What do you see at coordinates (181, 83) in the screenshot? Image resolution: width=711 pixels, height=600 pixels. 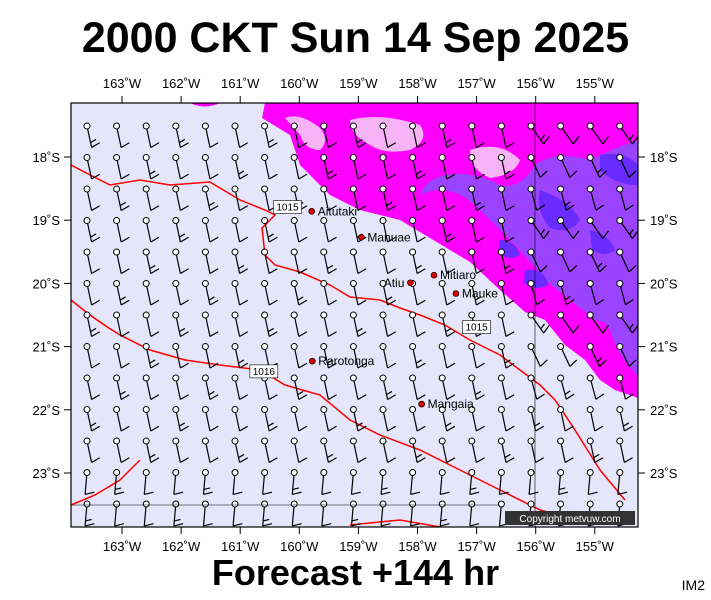 I see `lon-label: 162˚W` at bounding box center [181, 83].